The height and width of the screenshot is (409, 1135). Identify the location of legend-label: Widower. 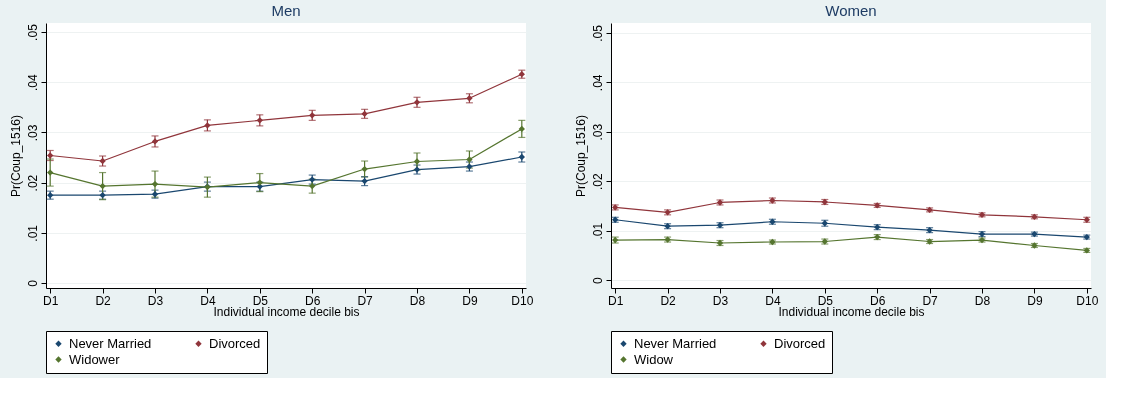
(95, 359).